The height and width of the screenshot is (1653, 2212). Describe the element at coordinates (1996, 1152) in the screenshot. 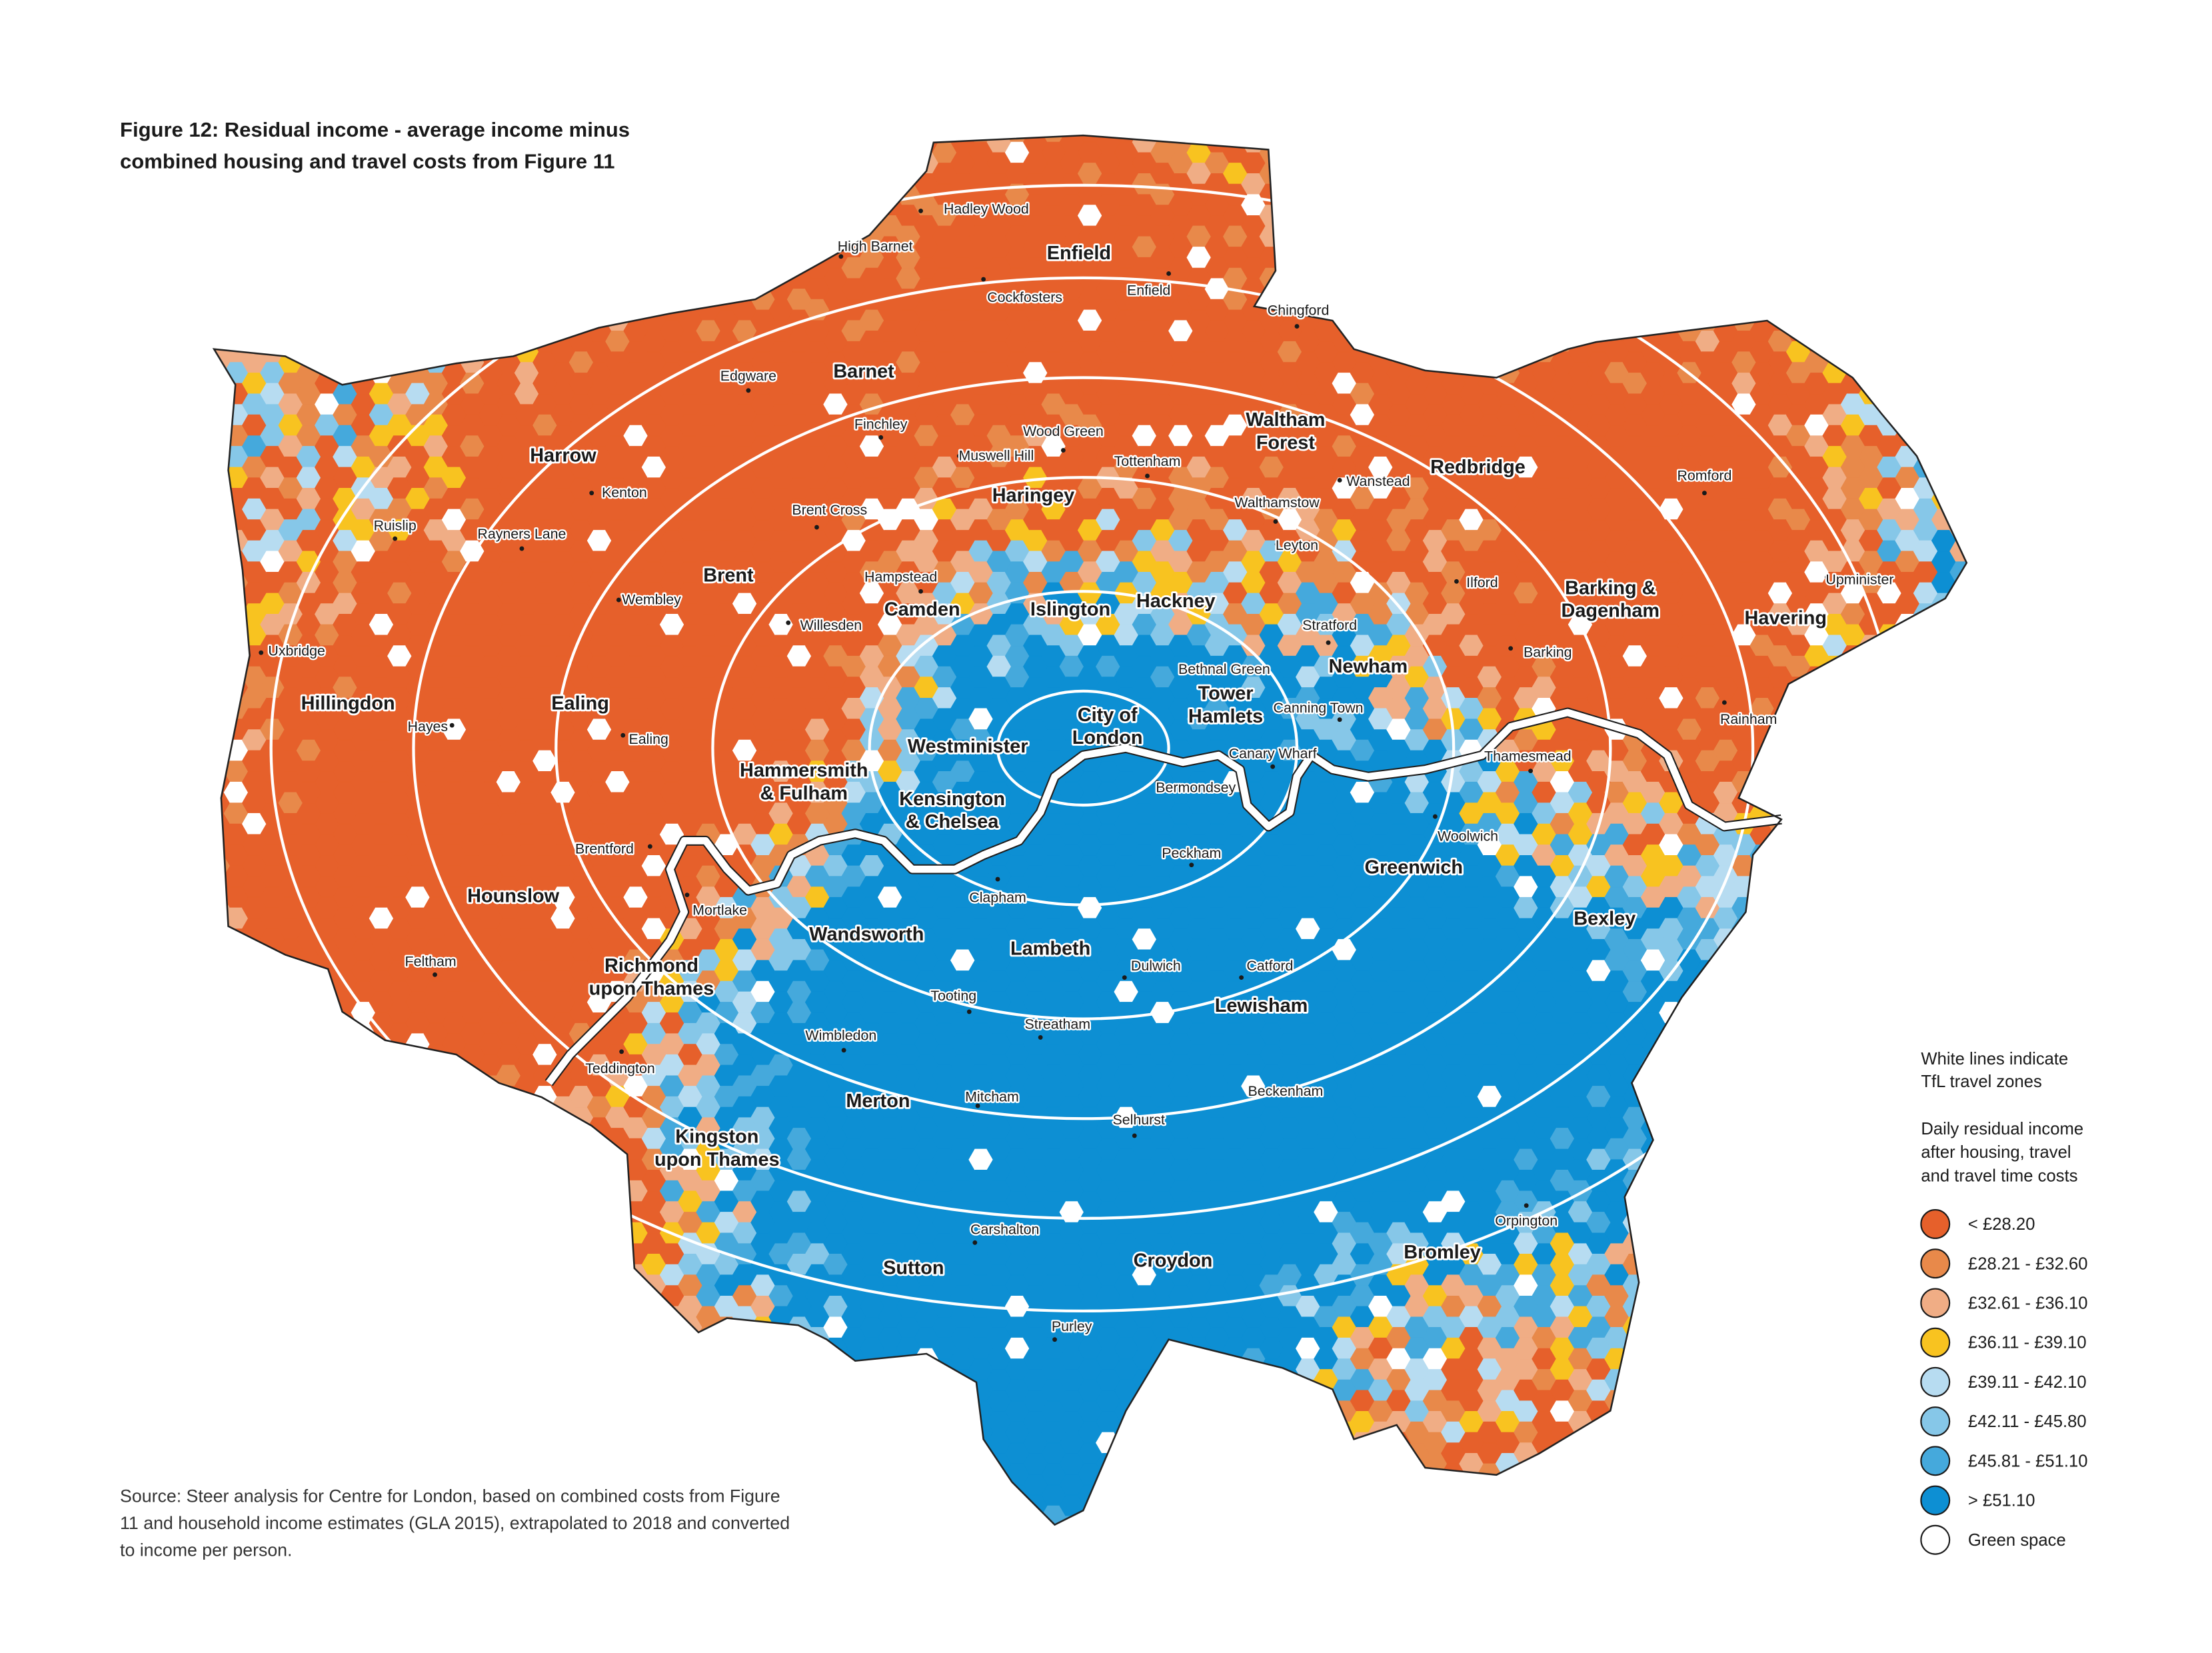

I see `legend-heading: after housing, travel` at that location.